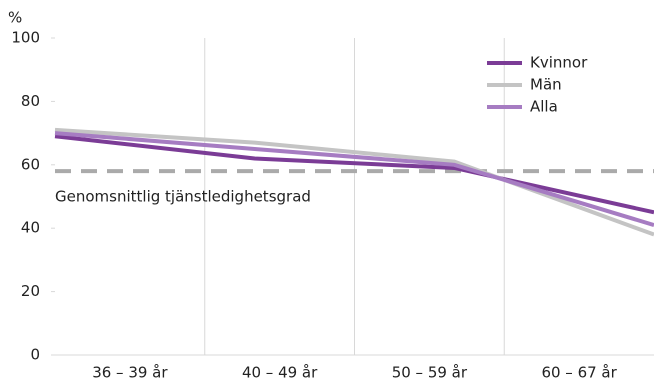  Describe the element at coordinates (546, 85) in the screenshot. I see `legend-label: Män` at that location.